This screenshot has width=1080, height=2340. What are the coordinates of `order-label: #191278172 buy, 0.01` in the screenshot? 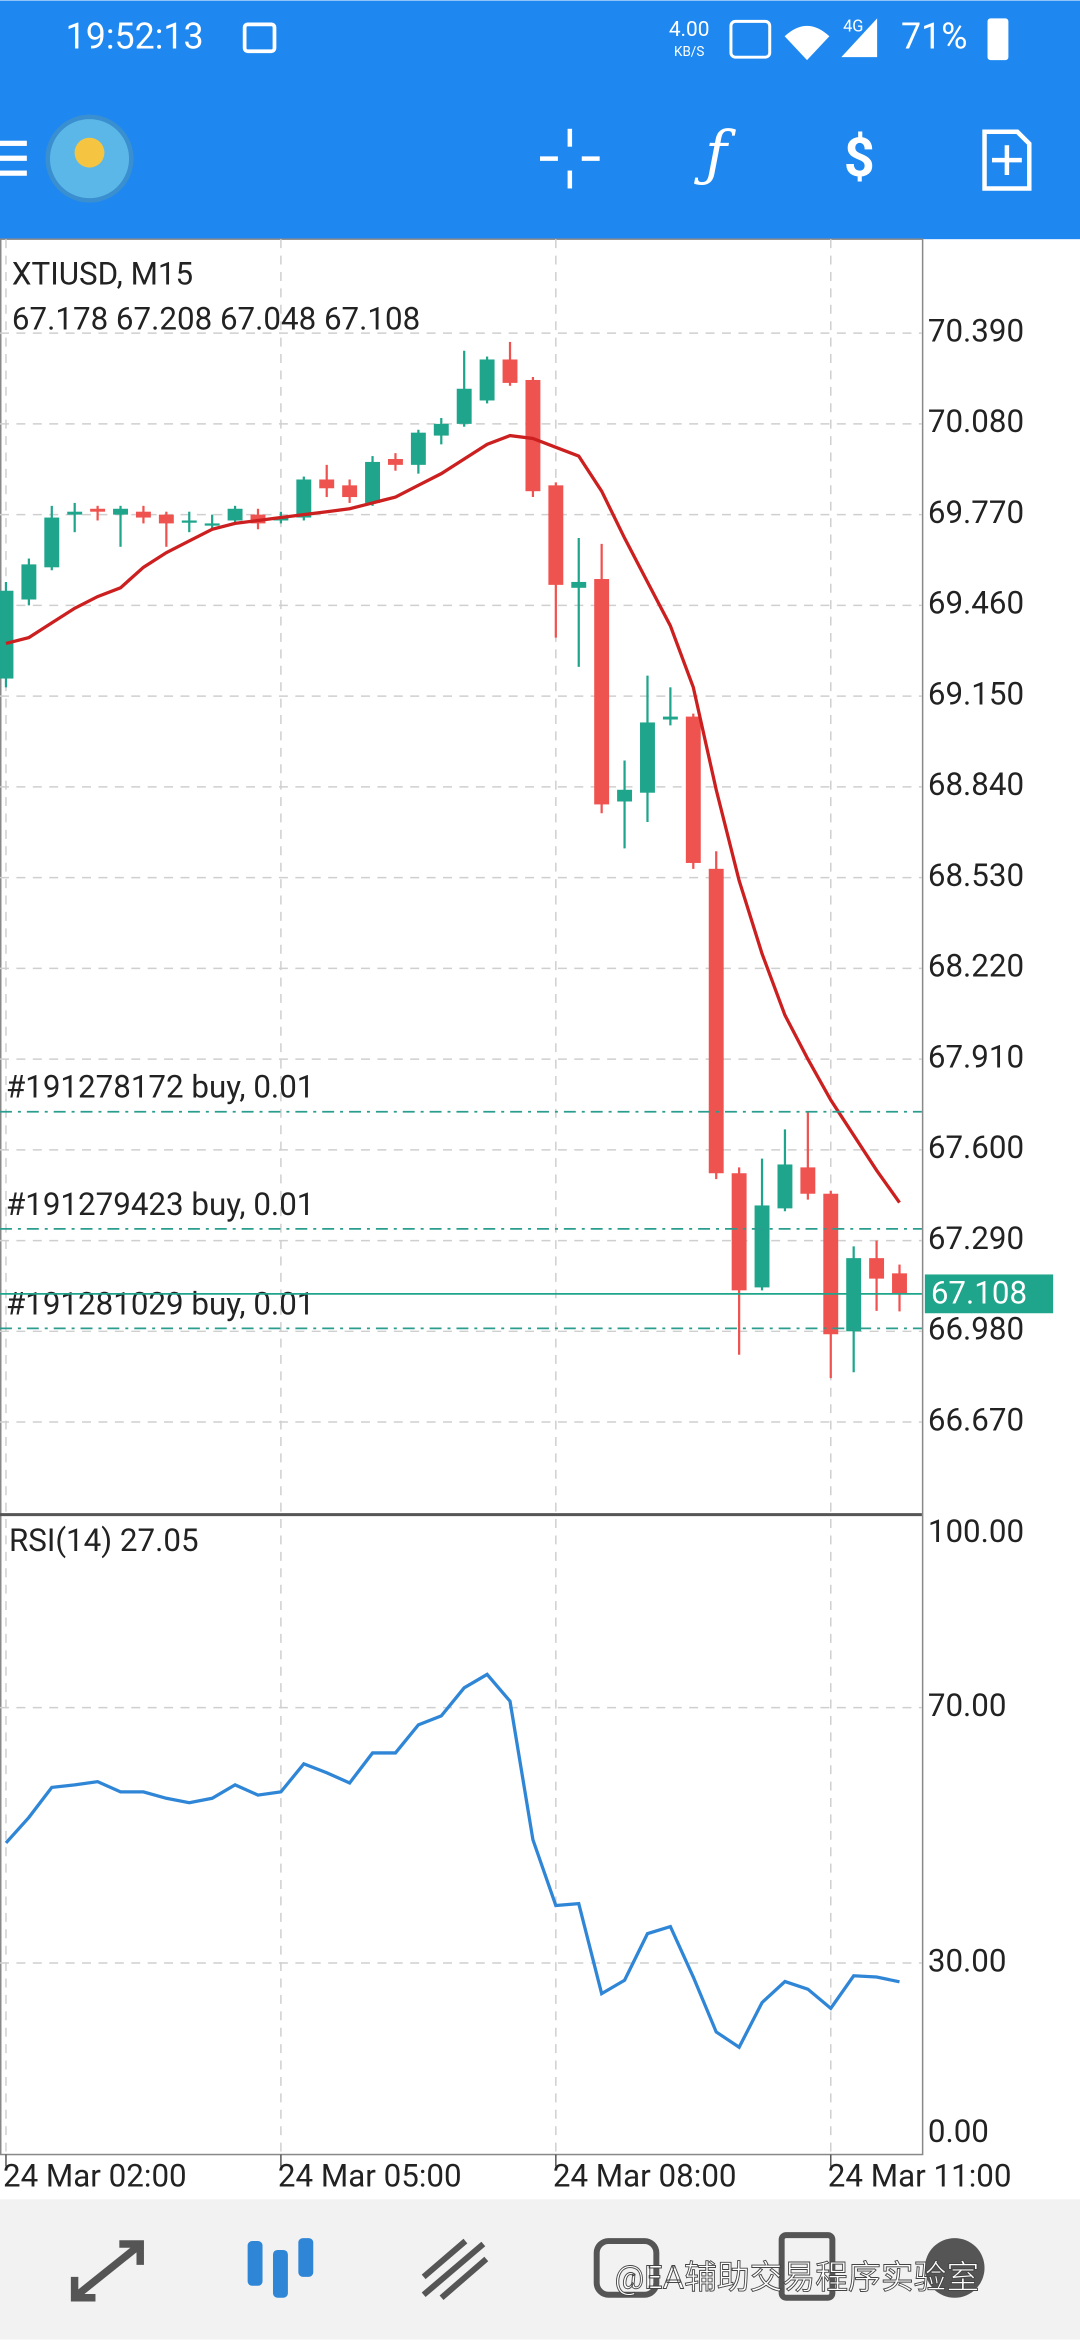 It's located at (160, 1087).